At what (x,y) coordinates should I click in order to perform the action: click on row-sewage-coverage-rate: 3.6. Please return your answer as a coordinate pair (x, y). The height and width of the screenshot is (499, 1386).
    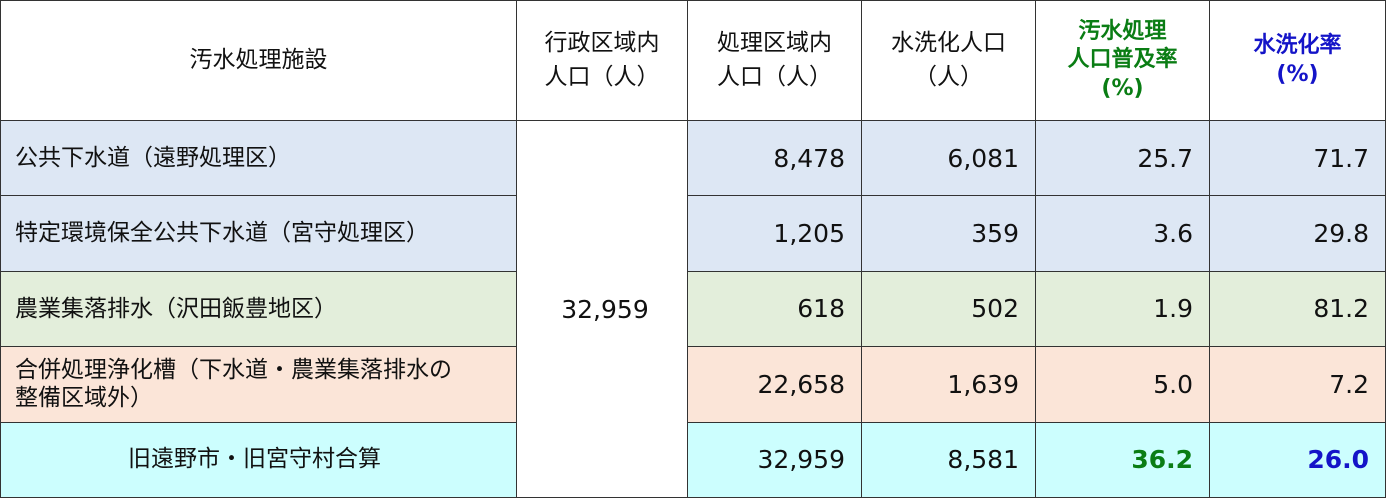
    Looking at the image, I should click on (1122, 233).